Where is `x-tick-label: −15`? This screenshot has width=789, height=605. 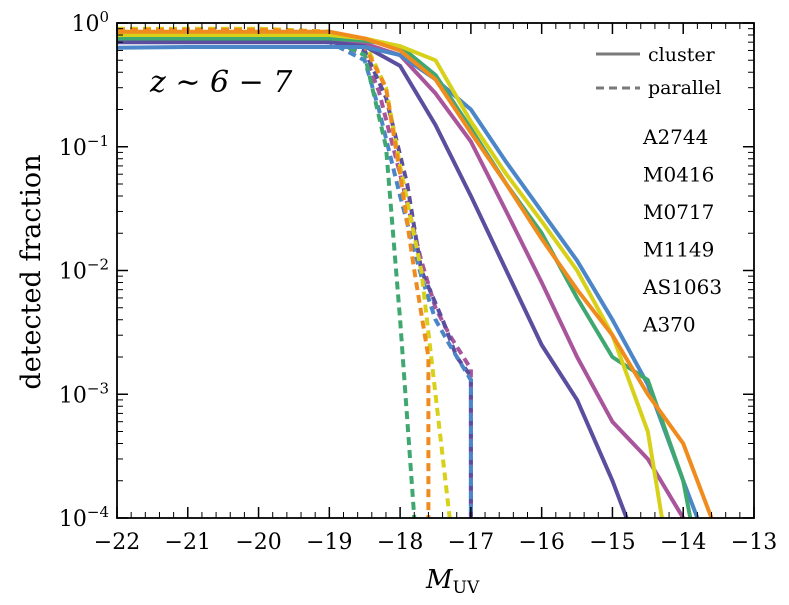 x-tick-label: −15 is located at coordinates (612, 542).